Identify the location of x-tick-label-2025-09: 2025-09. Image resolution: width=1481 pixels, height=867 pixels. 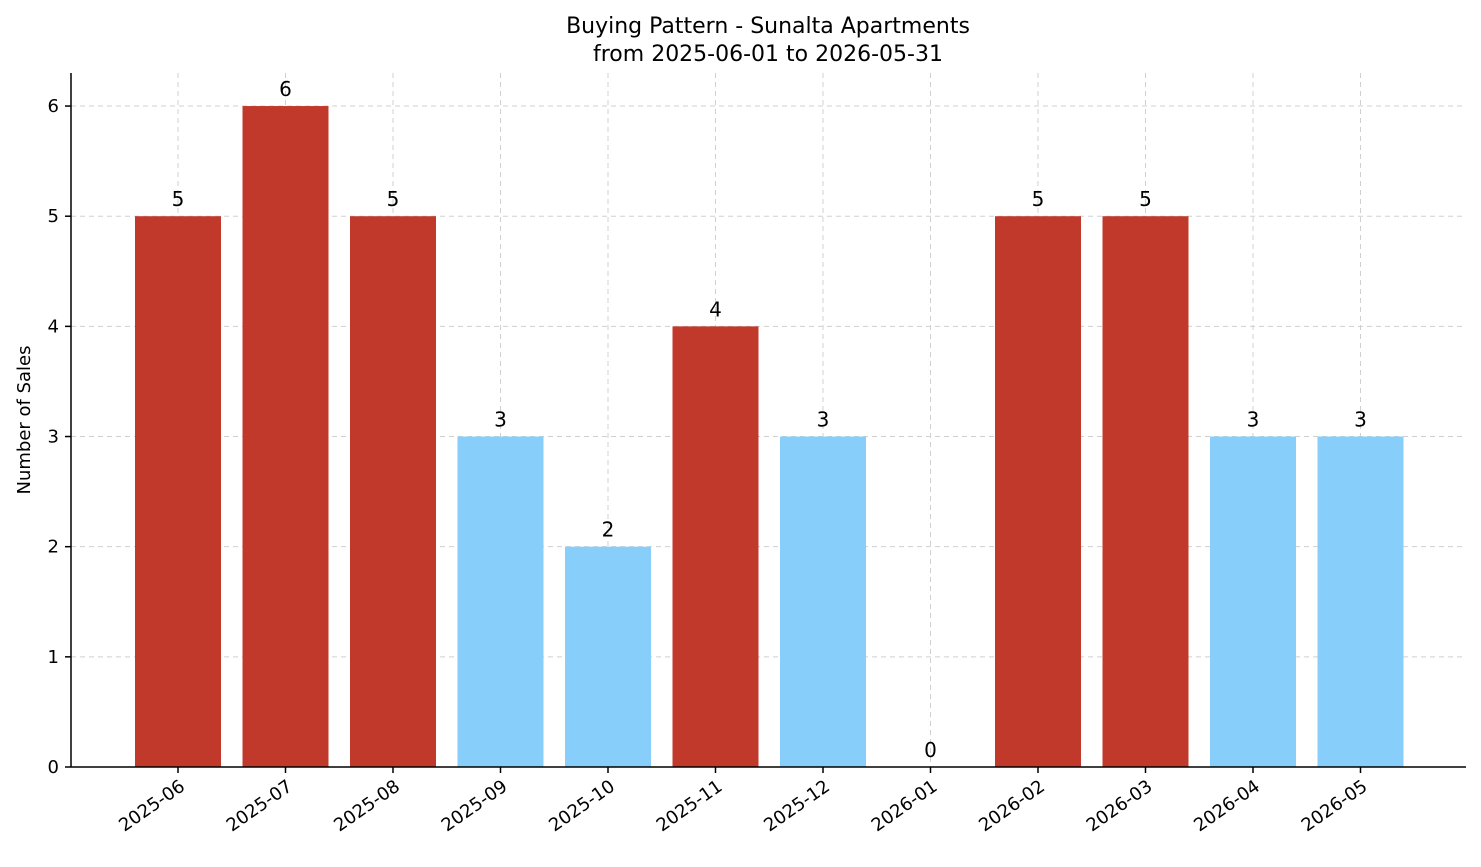
(475, 806).